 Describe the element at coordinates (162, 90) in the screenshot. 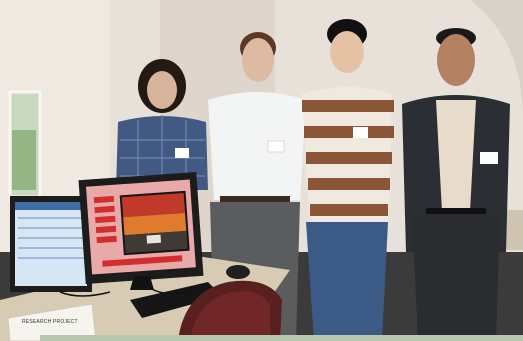

I see `person1-face` at that location.